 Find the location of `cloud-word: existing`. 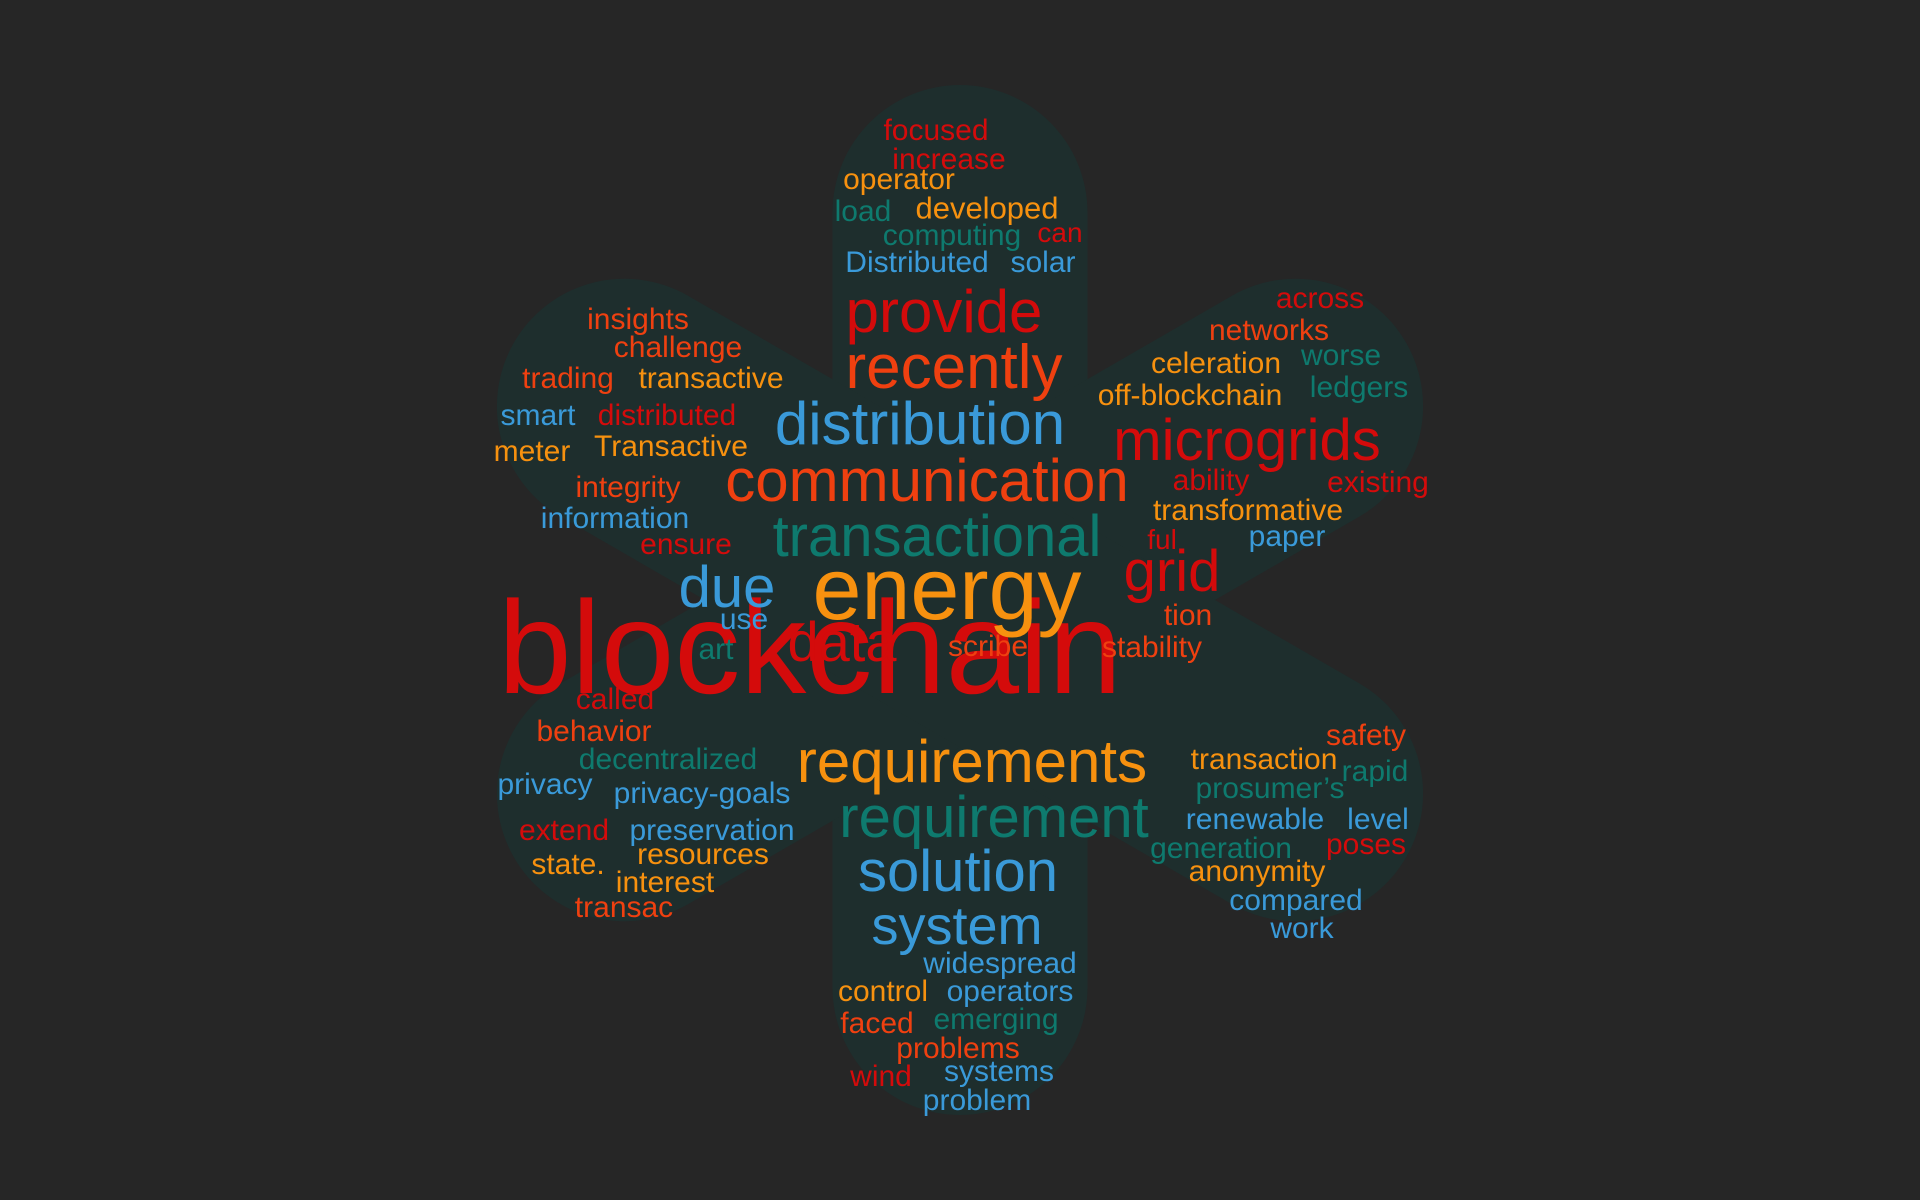

cloud-word: existing is located at coordinates (1378, 482).